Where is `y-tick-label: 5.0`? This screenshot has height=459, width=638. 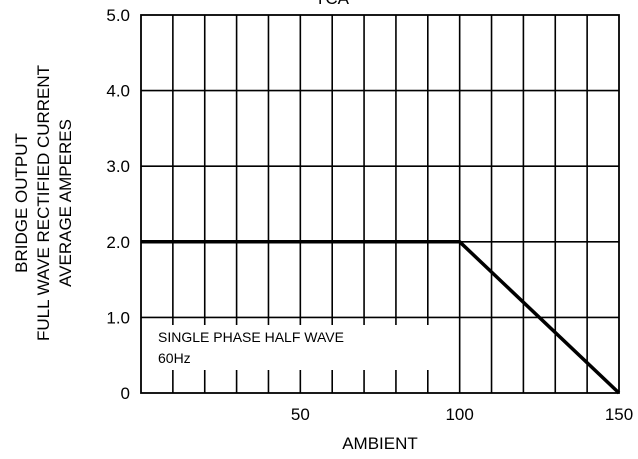
y-tick-label: 5.0 is located at coordinates (118, 15).